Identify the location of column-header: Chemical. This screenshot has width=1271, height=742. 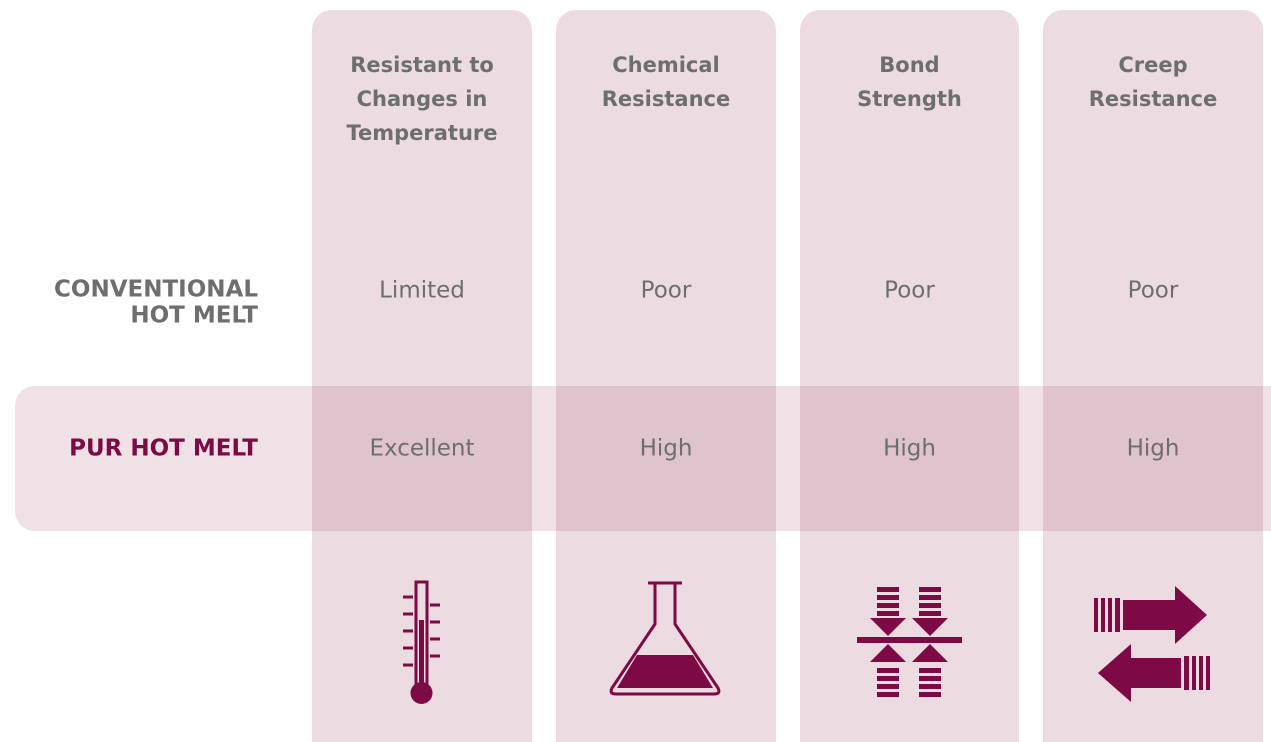
(666, 65).